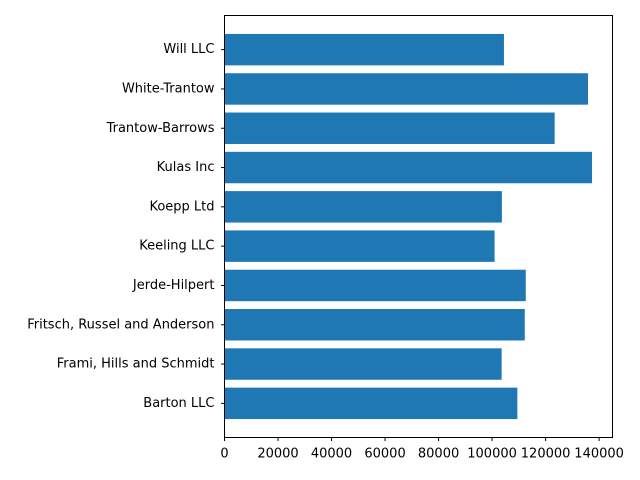 The width and height of the screenshot is (640, 480). I want to click on y-tick-label: Kulas Inc, so click(186, 167).